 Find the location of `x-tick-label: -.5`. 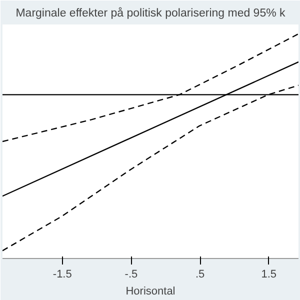

x-tick-label: -.5 is located at coordinates (131, 274).